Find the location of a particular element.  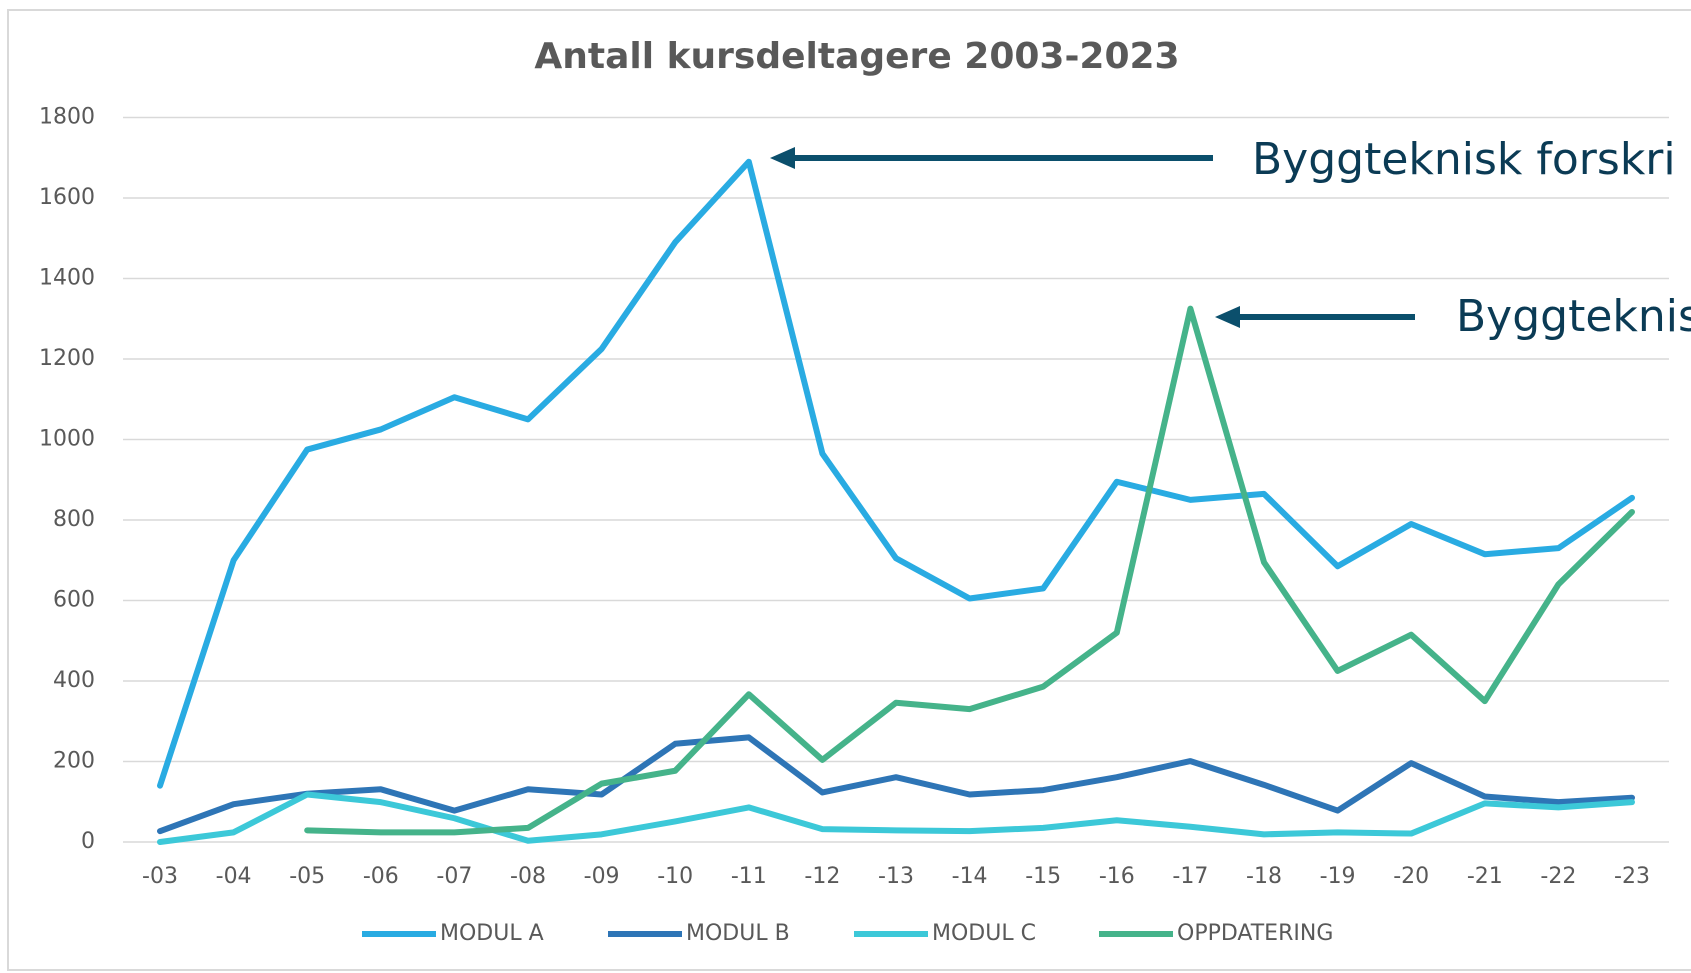

x-tick-label: -03 is located at coordinates (160, 876).